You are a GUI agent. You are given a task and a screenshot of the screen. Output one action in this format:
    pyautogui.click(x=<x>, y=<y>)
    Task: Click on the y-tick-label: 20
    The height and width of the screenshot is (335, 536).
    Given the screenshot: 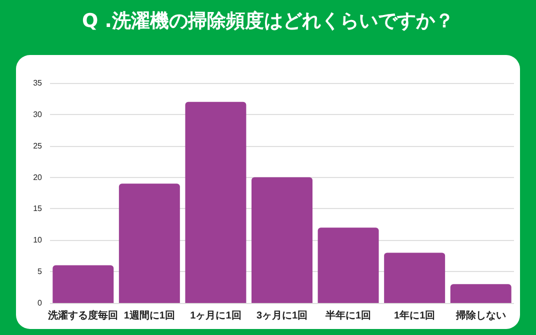 What is the action you would take?
    pyautogui.click(x=38, y=177)
    